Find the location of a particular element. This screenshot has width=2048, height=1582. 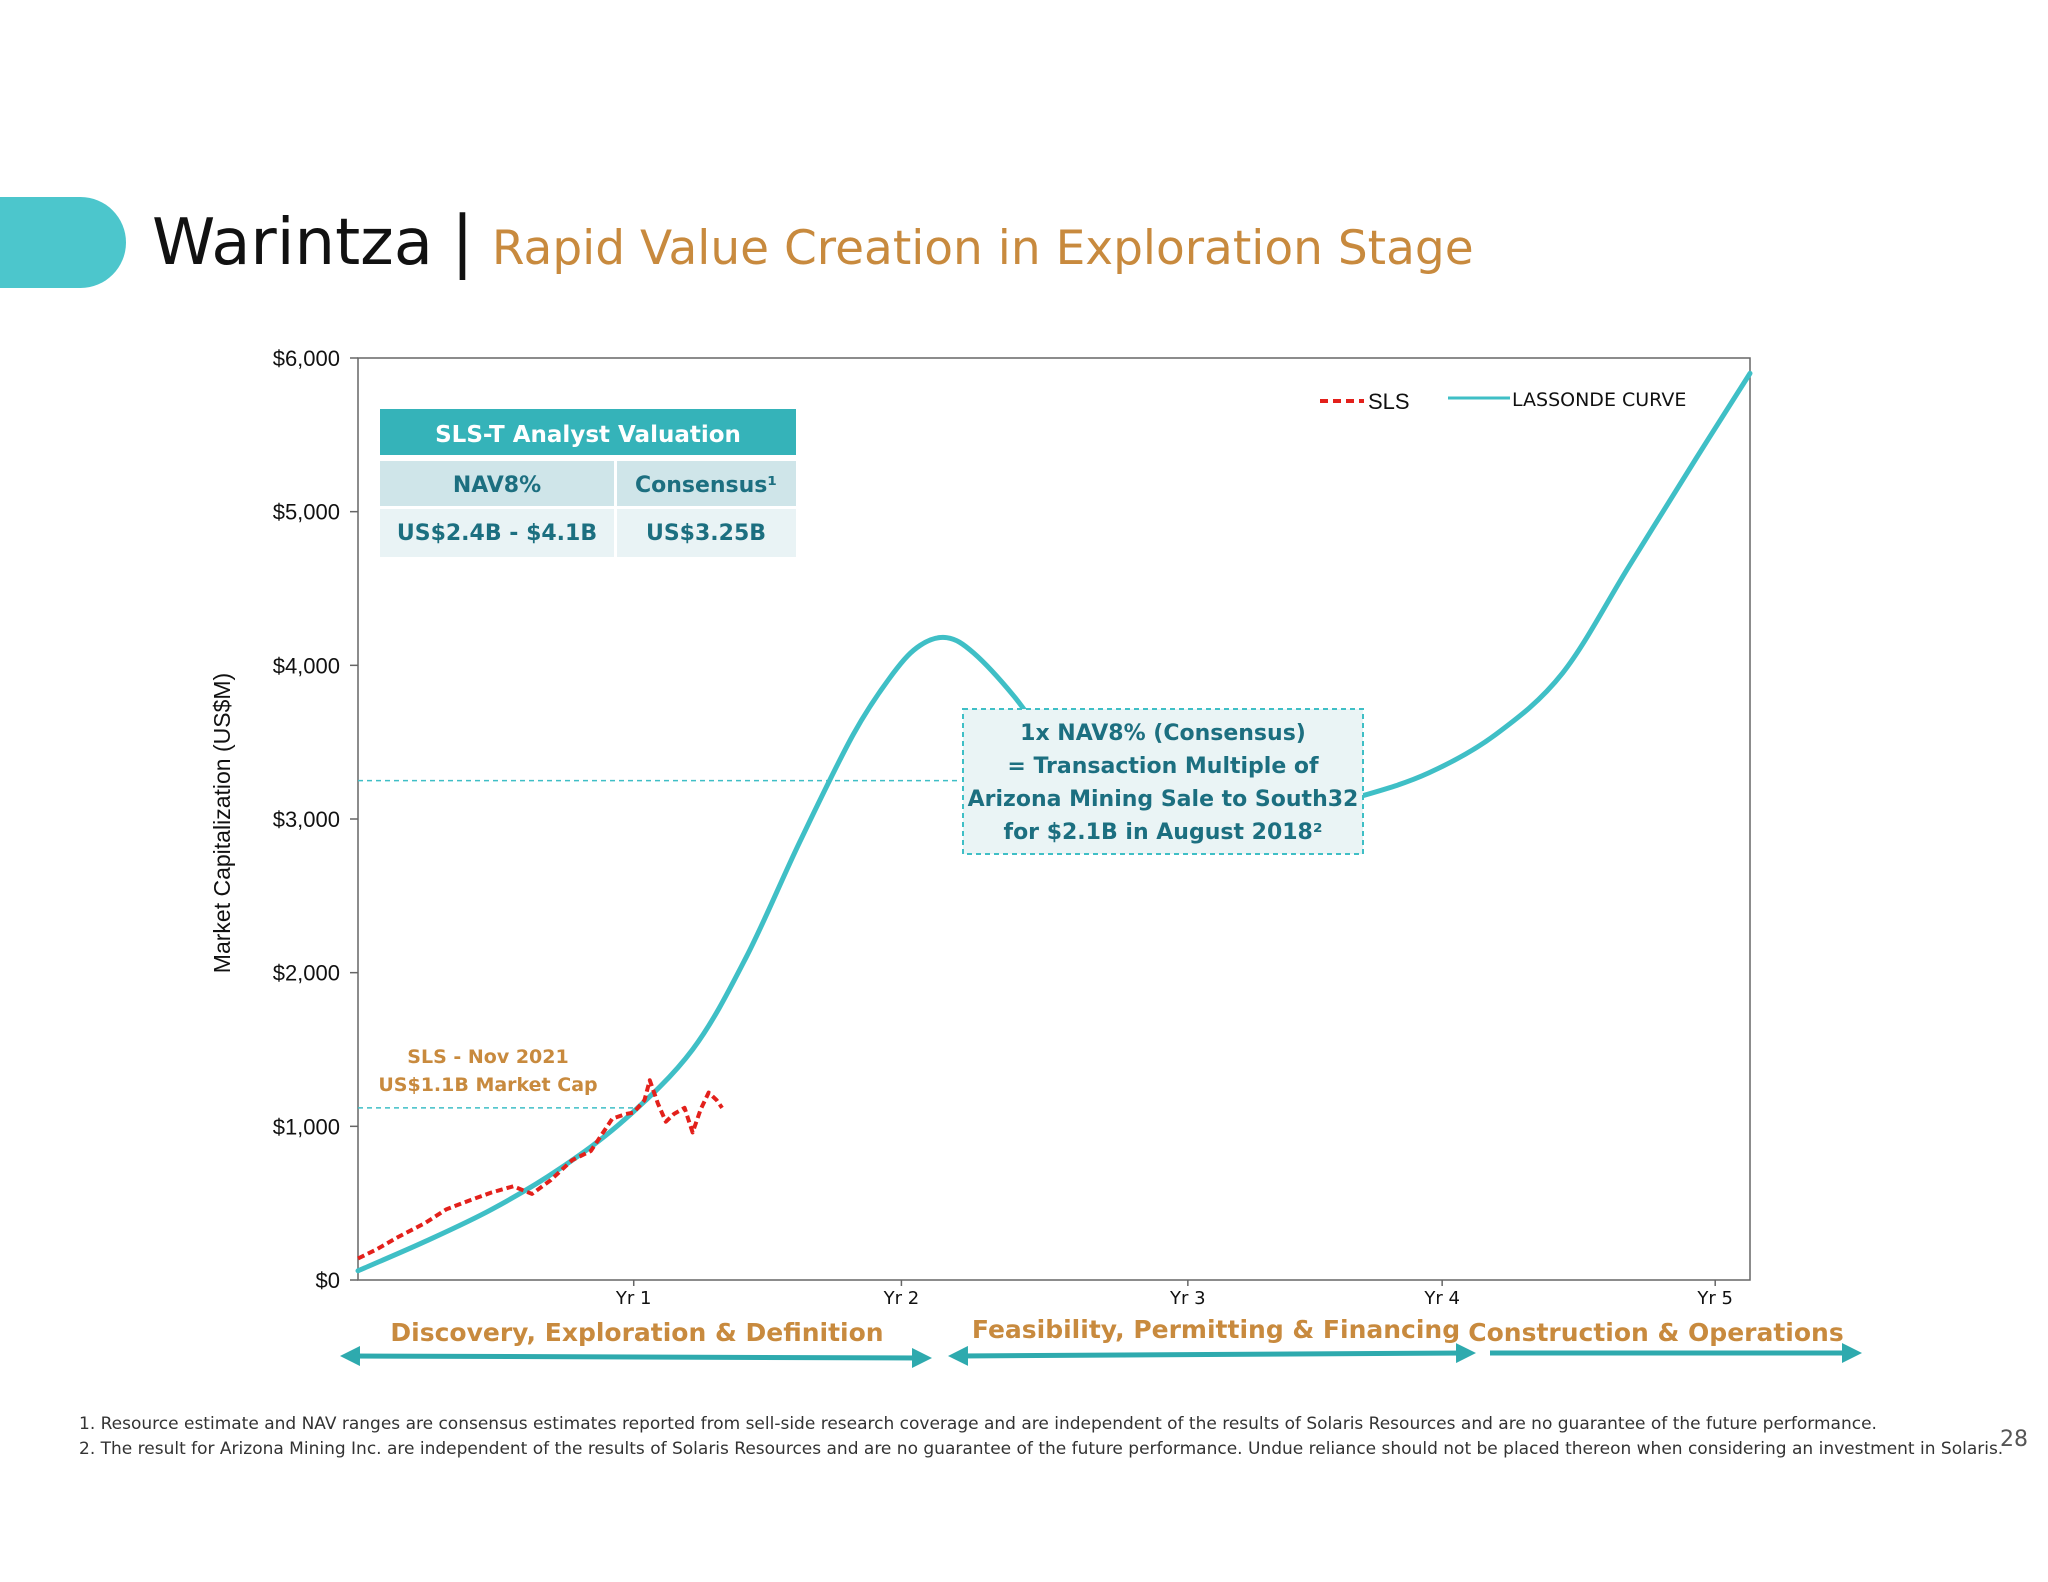

phase-label-discovery: Discovery, Exploration & Definition is located at coordinates (636, 1332).